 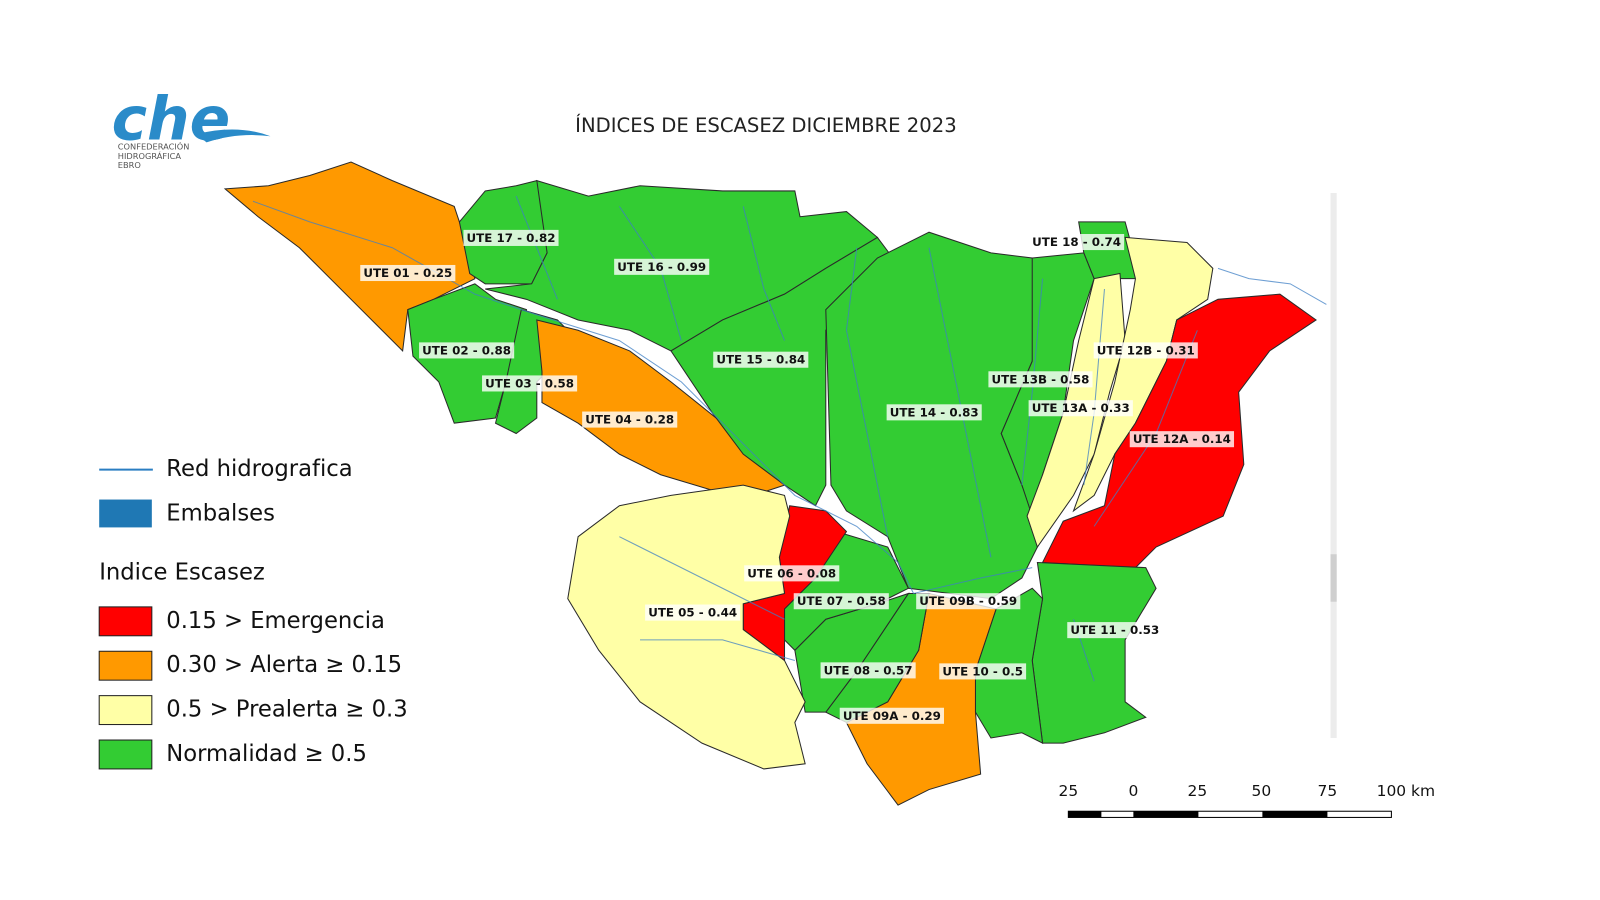 What do you see at coordinates (130, 165) in the screenshot?
I see `logo-text: EBRO` at bounding box center [130, 165].